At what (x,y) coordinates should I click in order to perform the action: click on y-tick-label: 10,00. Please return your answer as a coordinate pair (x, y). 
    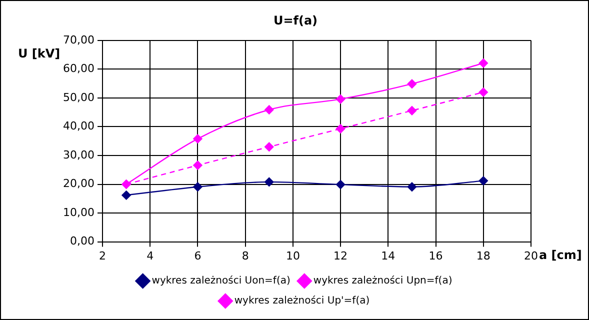
    Looking at the image, I should click on (78, 212).